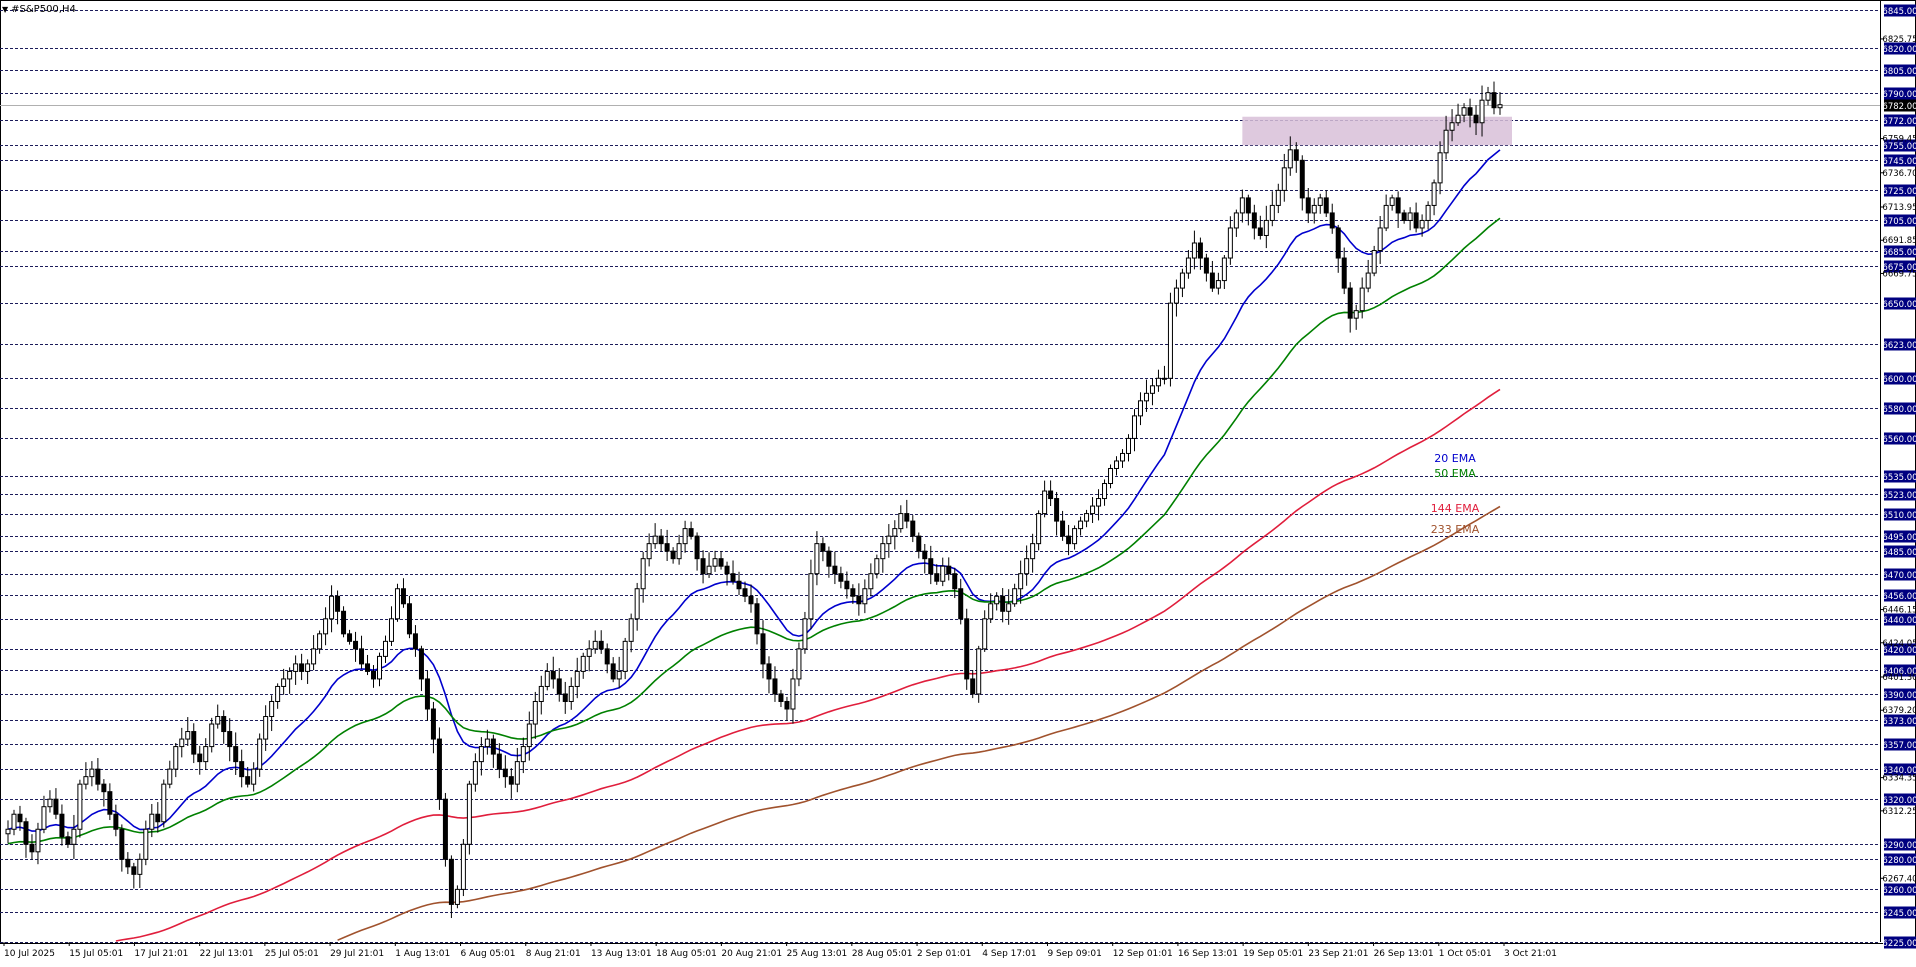 The height and width of the screenshot is (967, 1916). What do you see at coordinates (1899, 208) in the screenshot?
I see `minor-tick-label: 6713.95` at bounding box center [1899, 208].